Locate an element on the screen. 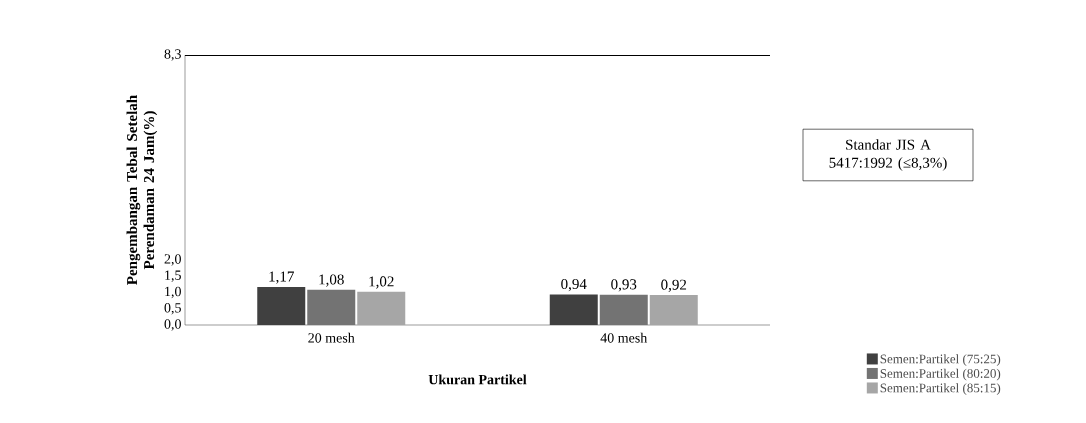 The width and height of the screenshot is (1086, 423). data-label: 1,17 is located at coordinates (281, 277).